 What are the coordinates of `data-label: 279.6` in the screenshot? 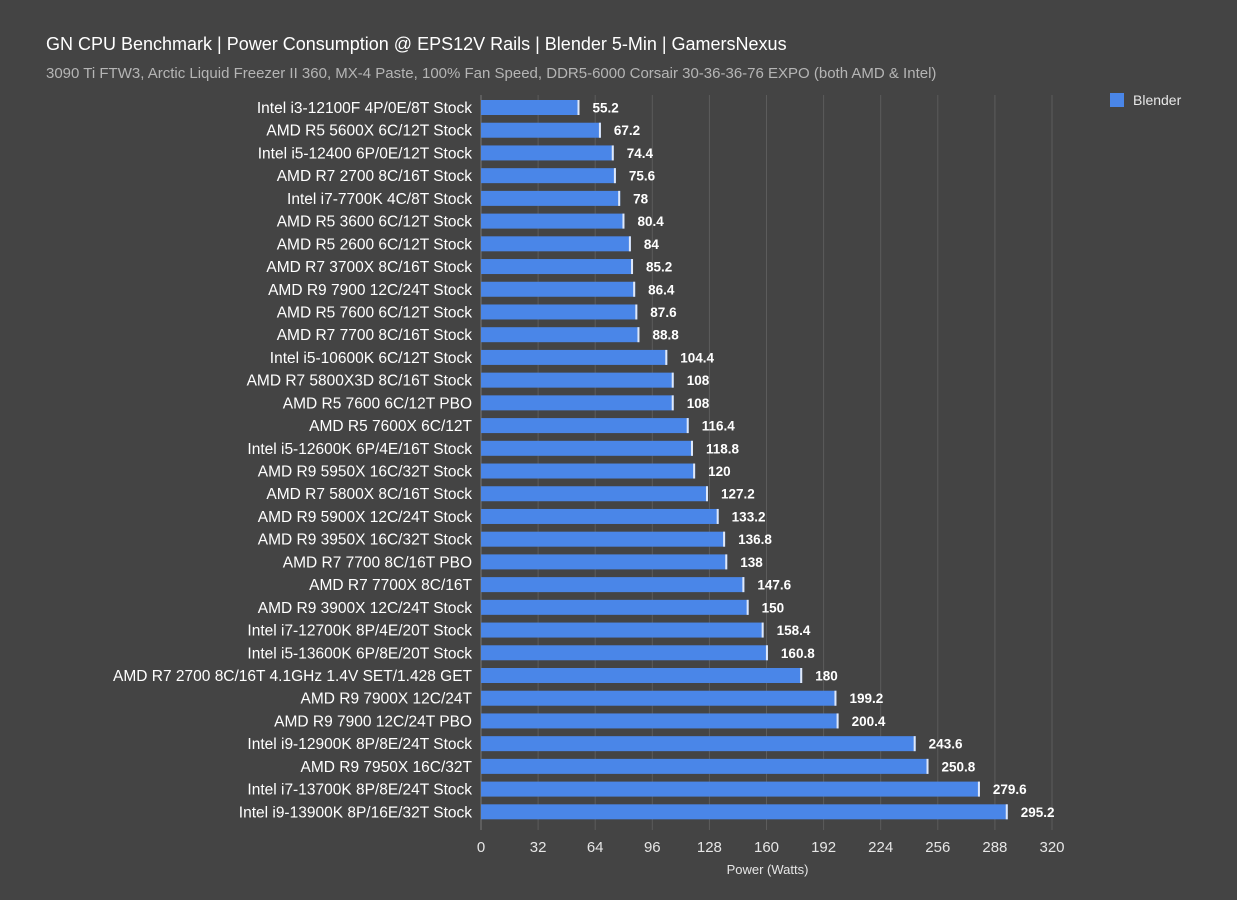 It's located at (1010, 789).